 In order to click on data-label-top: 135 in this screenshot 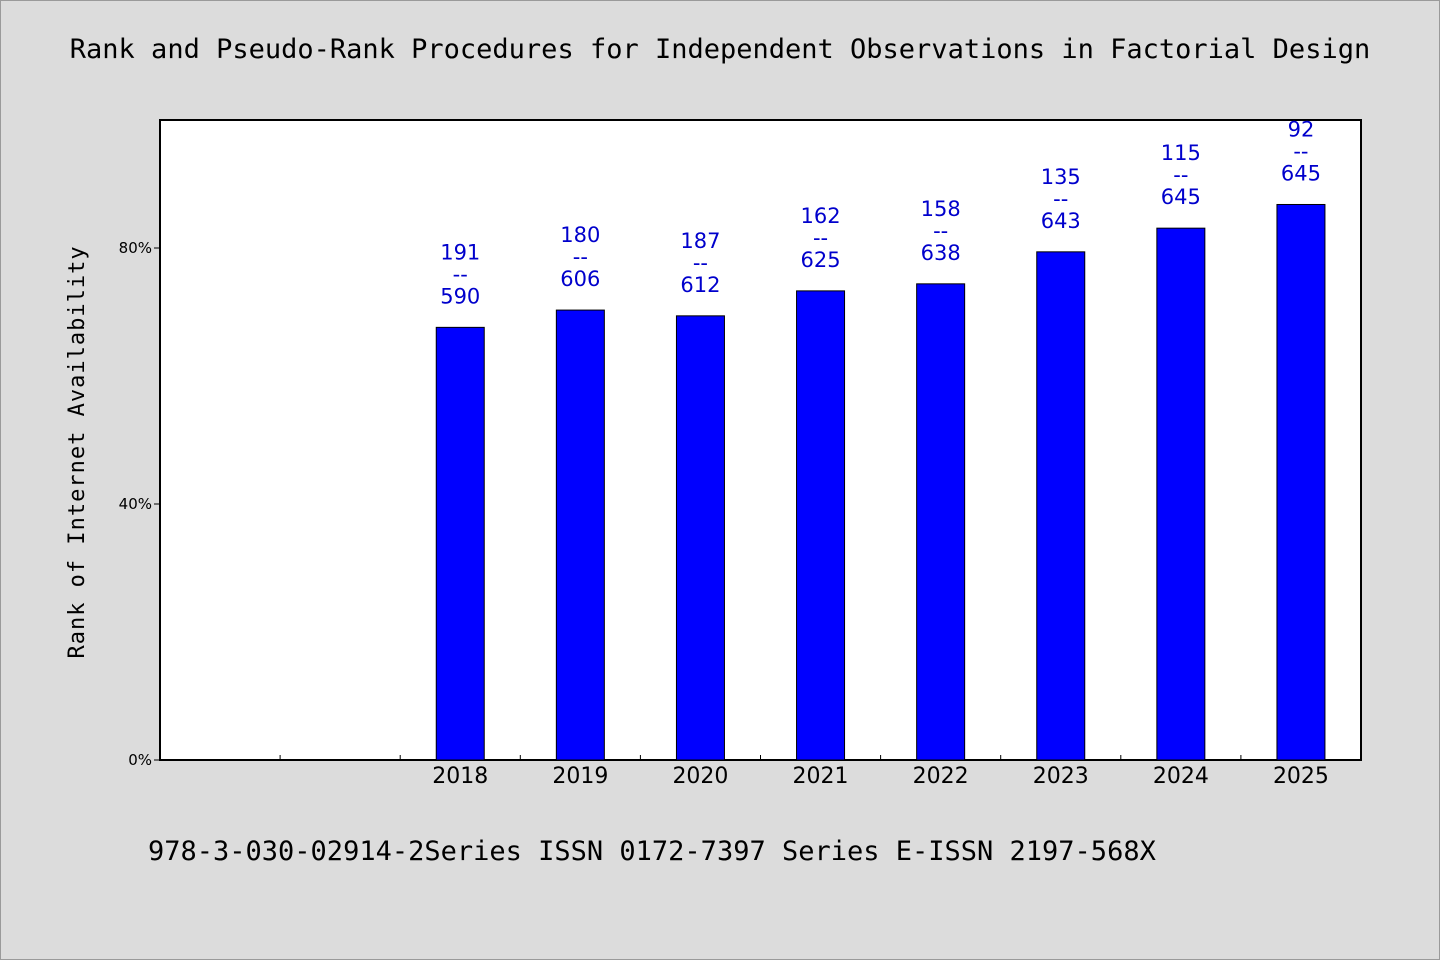, I will do `click(1061, 177)`.